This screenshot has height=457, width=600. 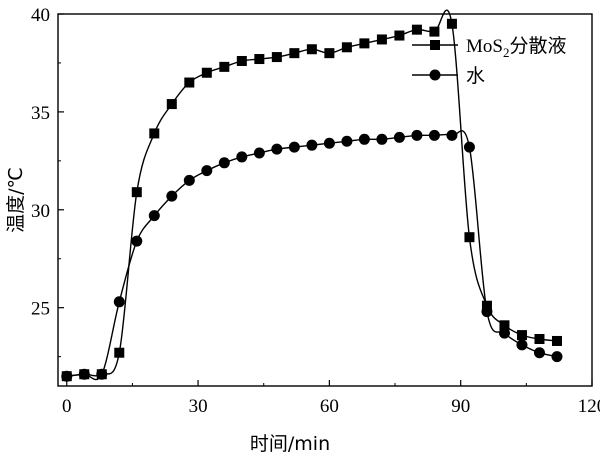 I want to click on legend-square-marker, so click(x=435, y=45).